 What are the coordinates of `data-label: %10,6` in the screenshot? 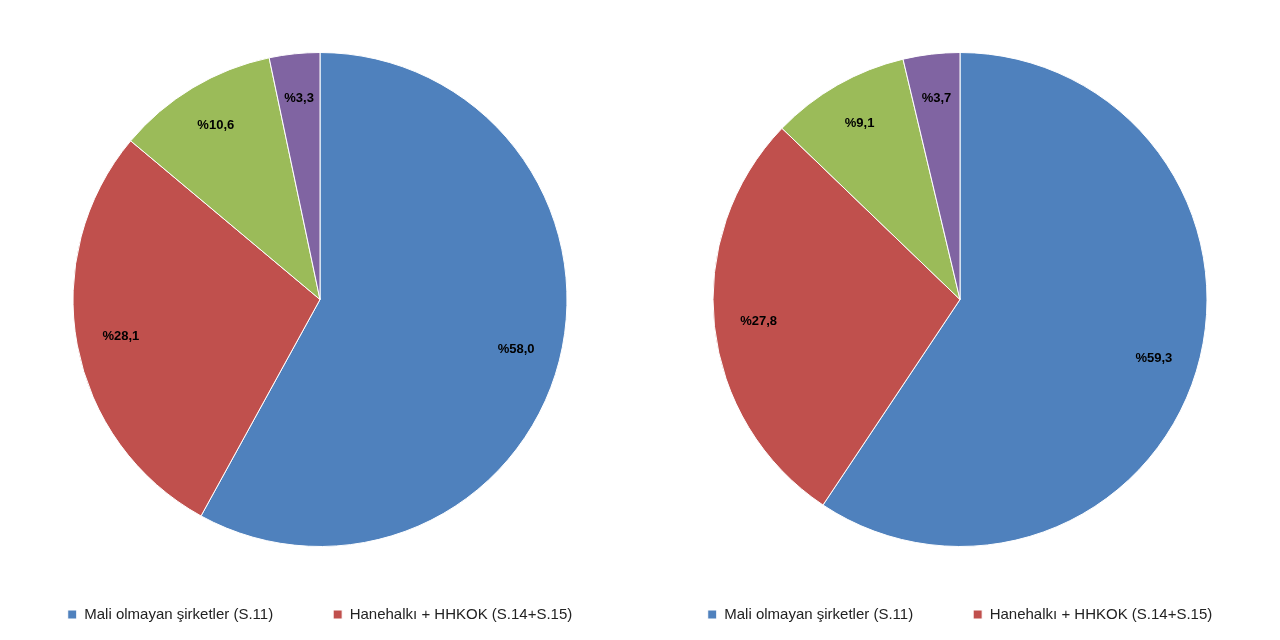 It's located at (216, 125).